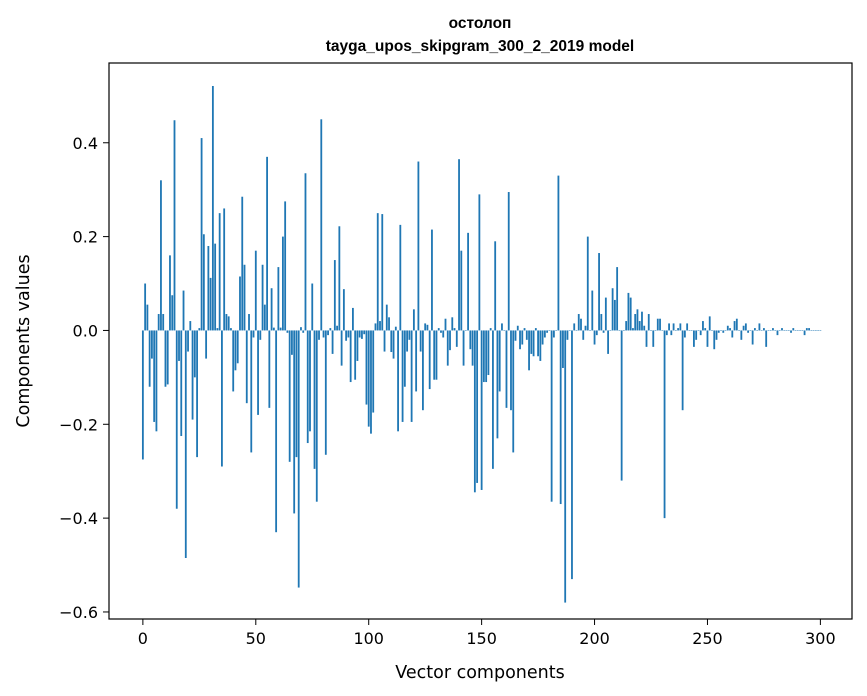 This screenshot has width=867, height=696. Describe the element at coordinates (256, 638) in the screenshot. I see `x-tick-label: 50` at that location.